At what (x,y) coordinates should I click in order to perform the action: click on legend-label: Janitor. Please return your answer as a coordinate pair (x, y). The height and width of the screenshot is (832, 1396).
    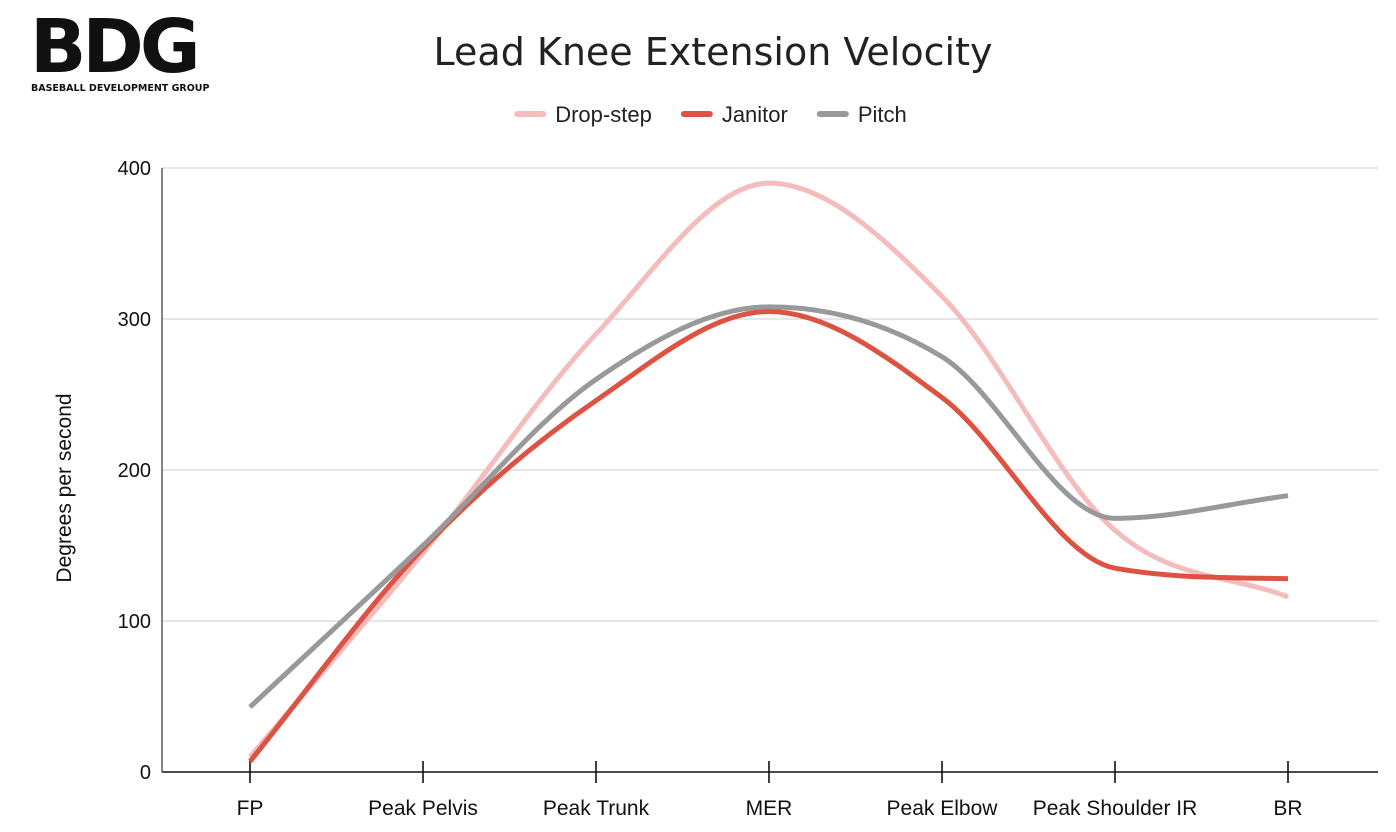
    Looking at the image, I should click on (755, 114).